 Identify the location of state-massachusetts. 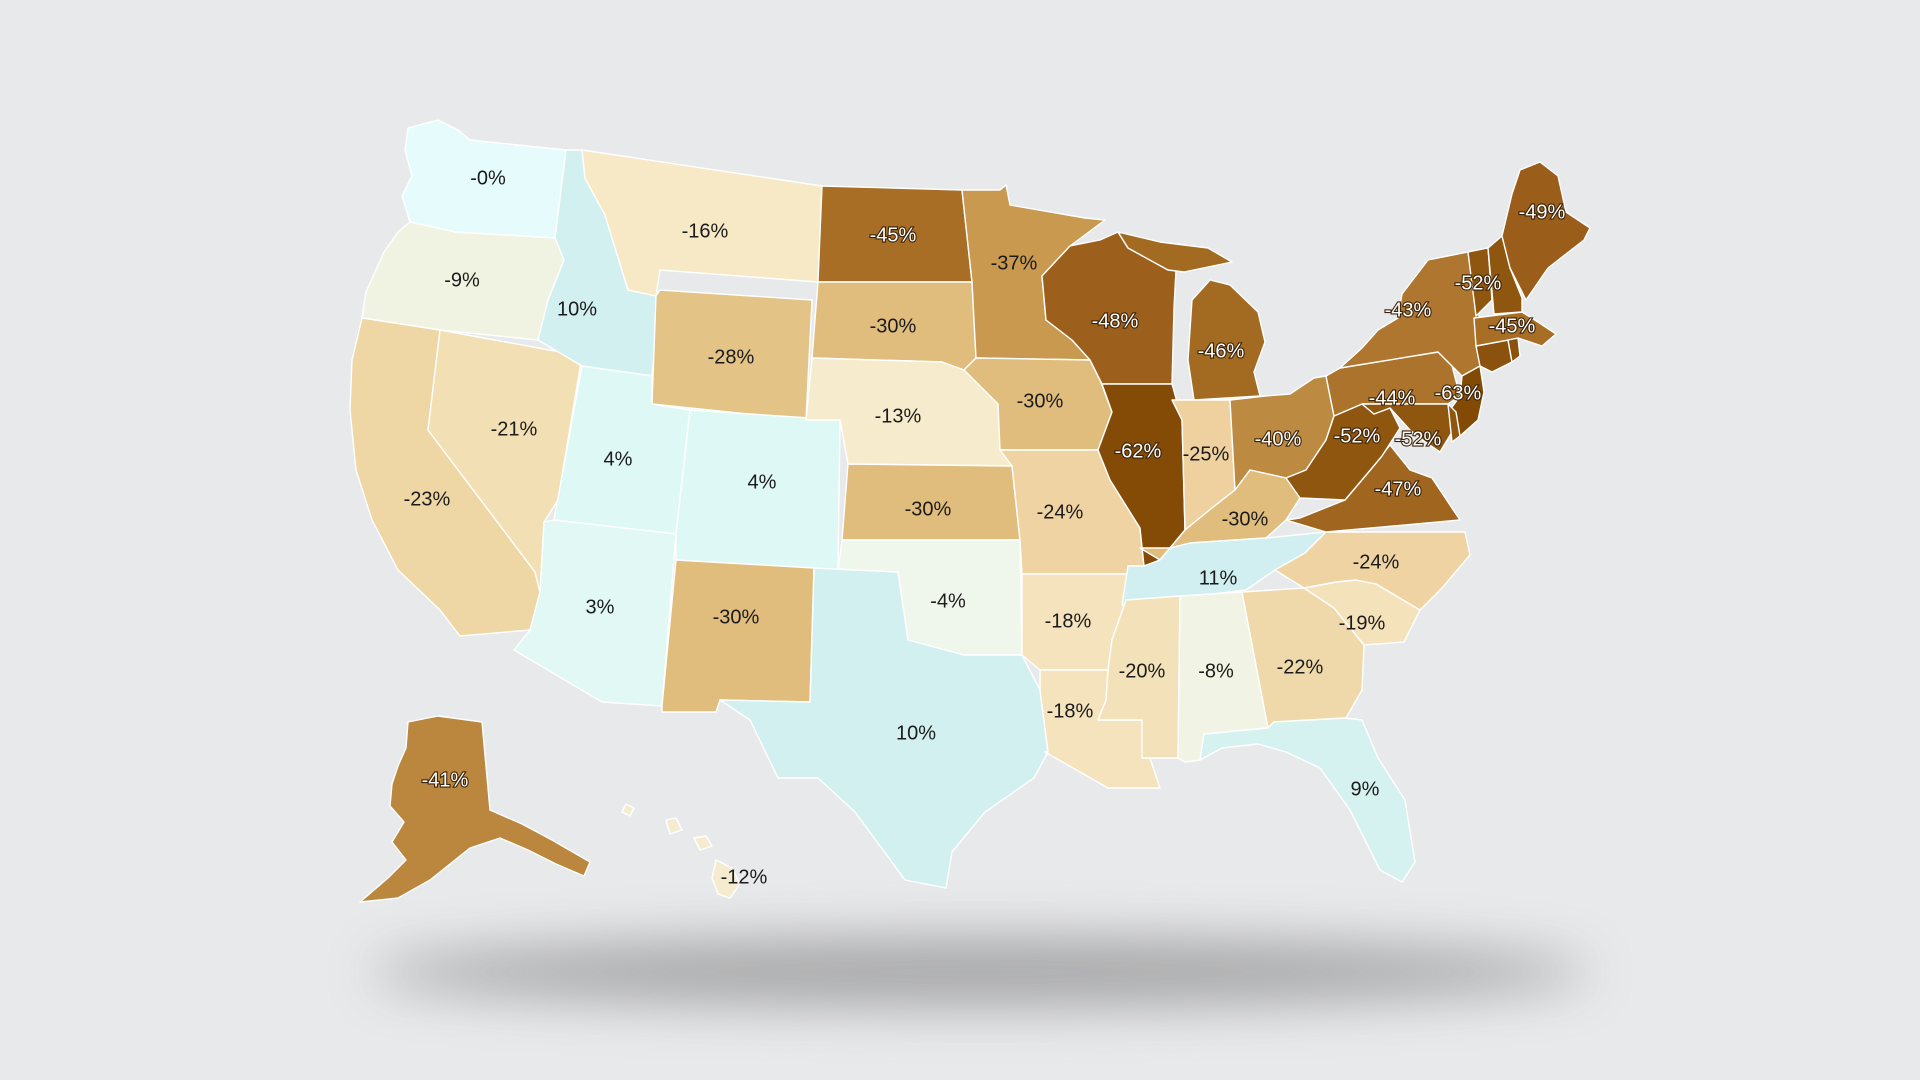
(1515, 329).